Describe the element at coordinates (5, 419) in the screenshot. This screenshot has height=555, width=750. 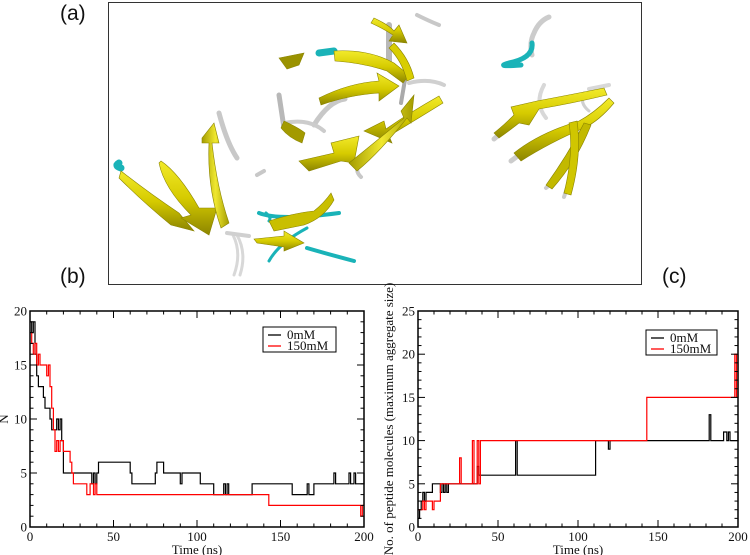
I see `y-axis-label: N` at that location.